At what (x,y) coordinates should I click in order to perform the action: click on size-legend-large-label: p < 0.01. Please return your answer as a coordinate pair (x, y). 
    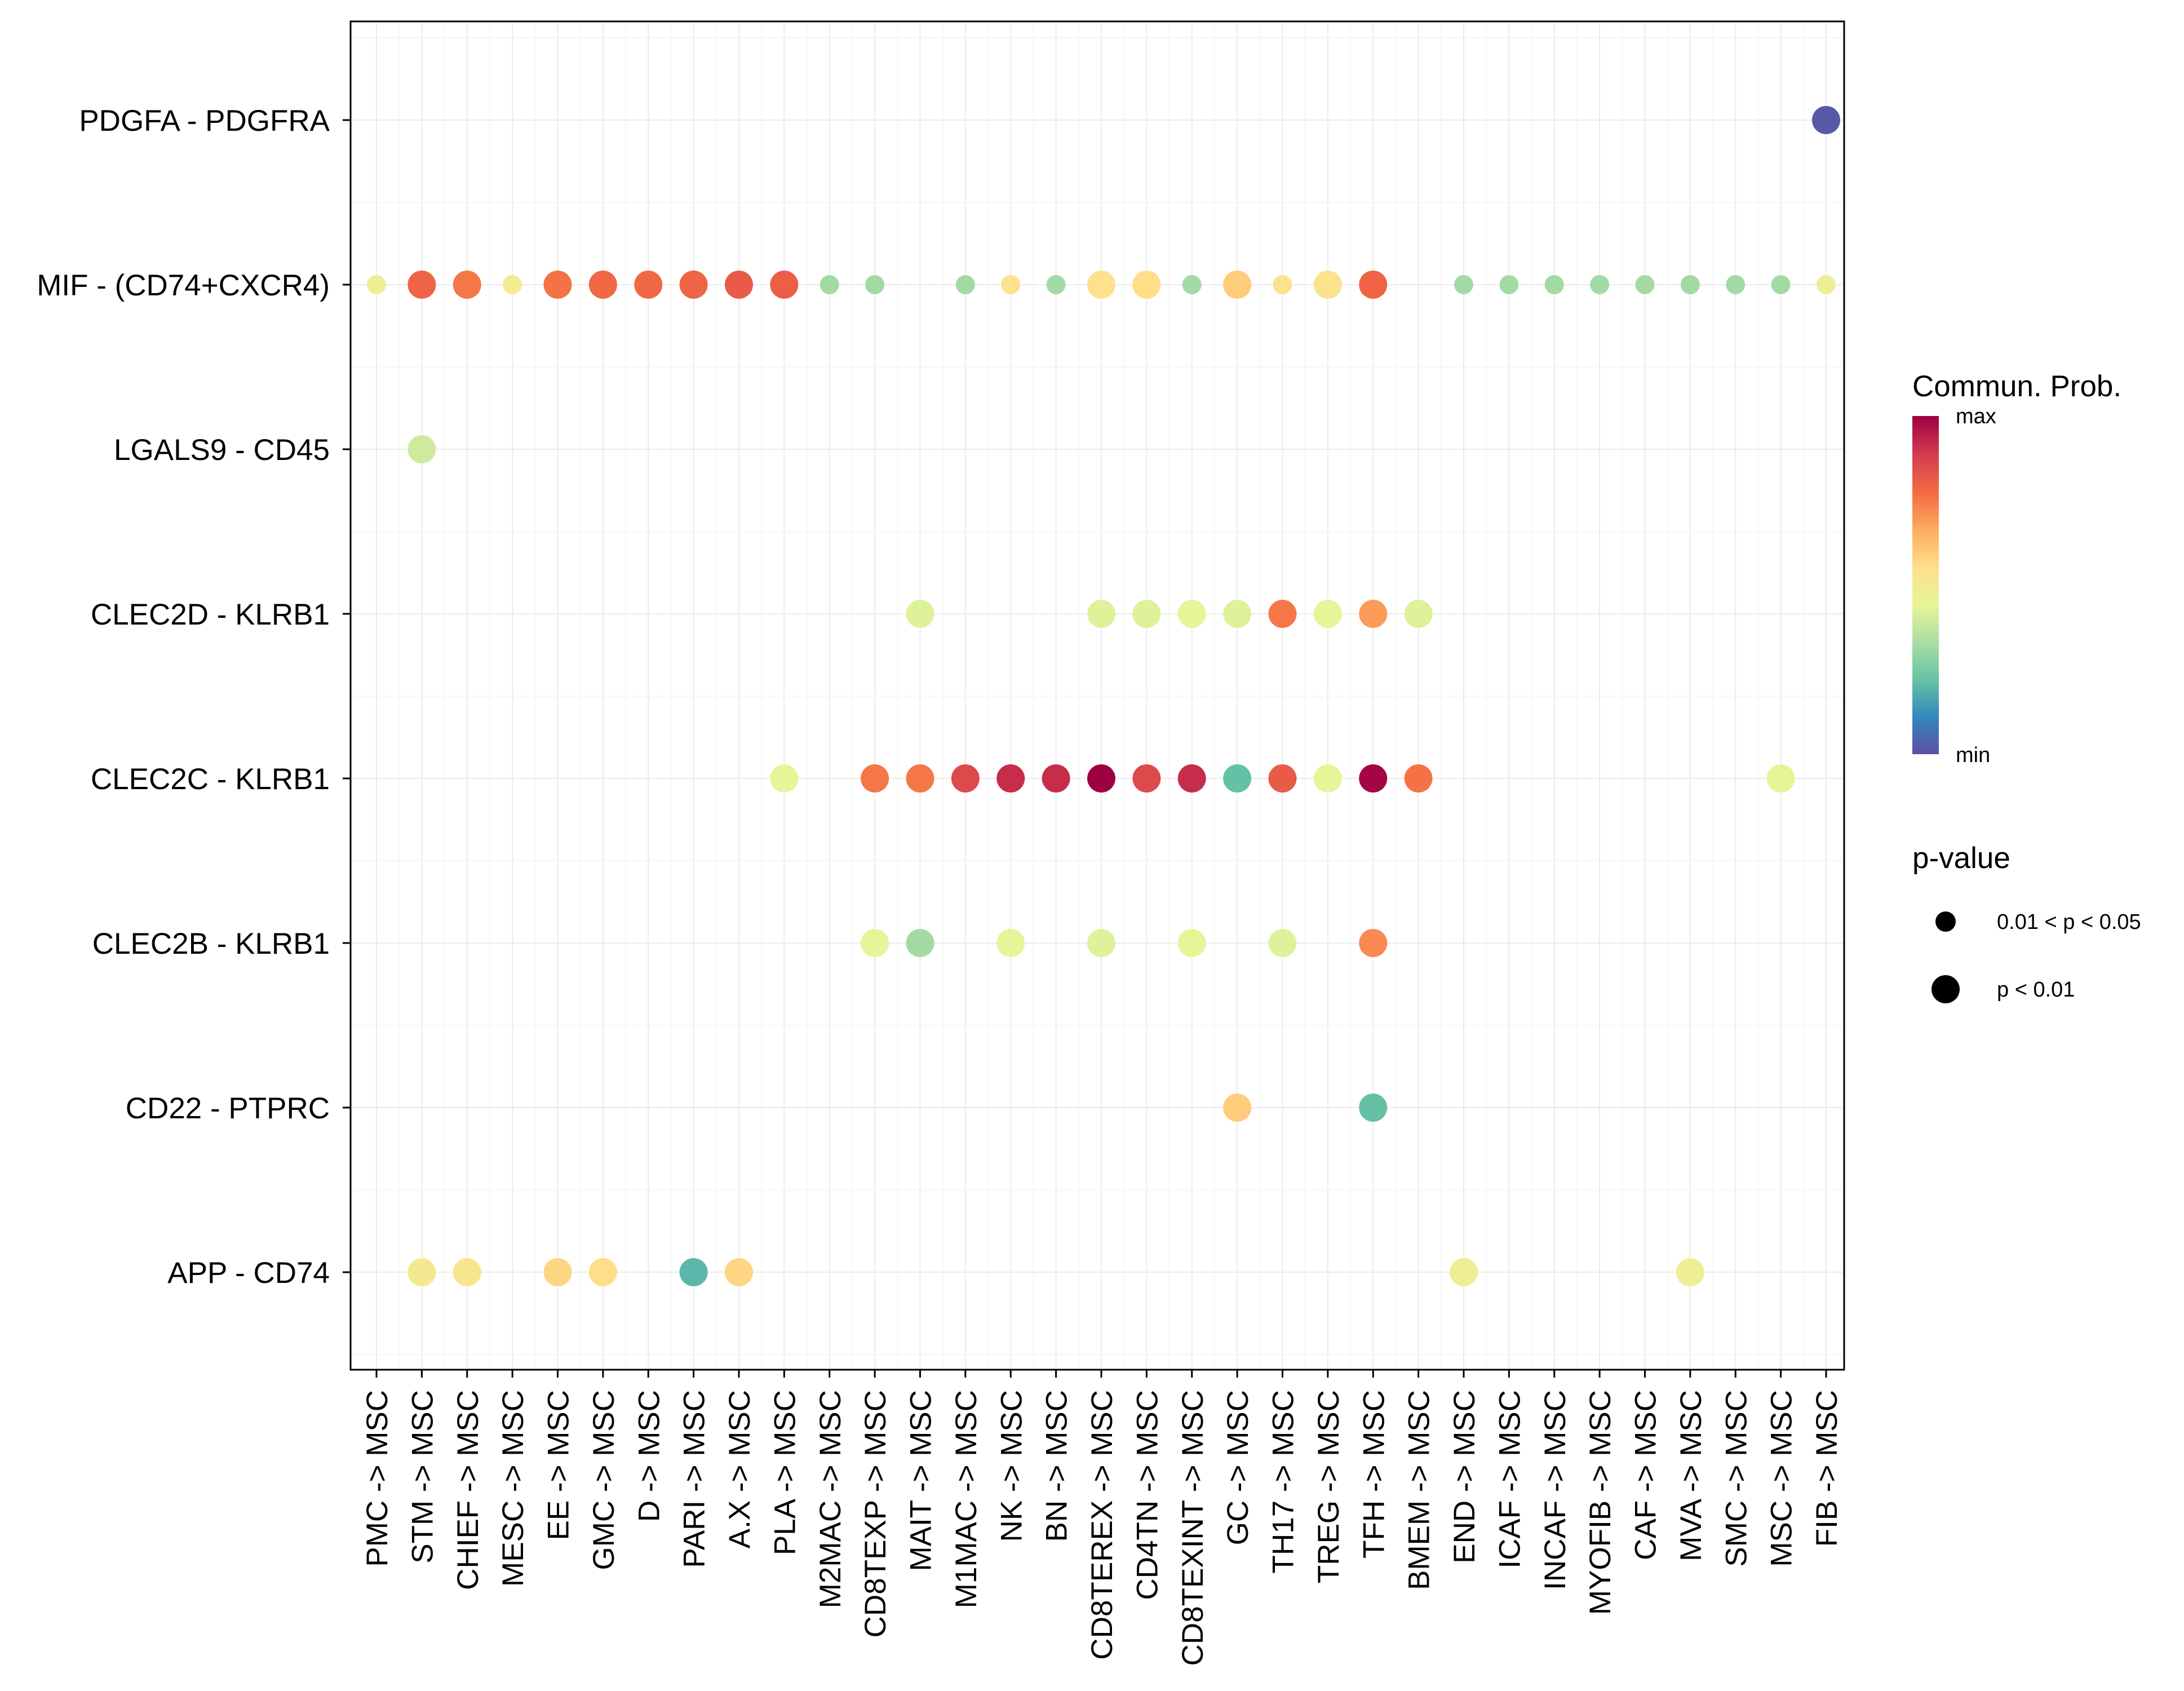
    Looking at the image, I should click on (2036, 990).